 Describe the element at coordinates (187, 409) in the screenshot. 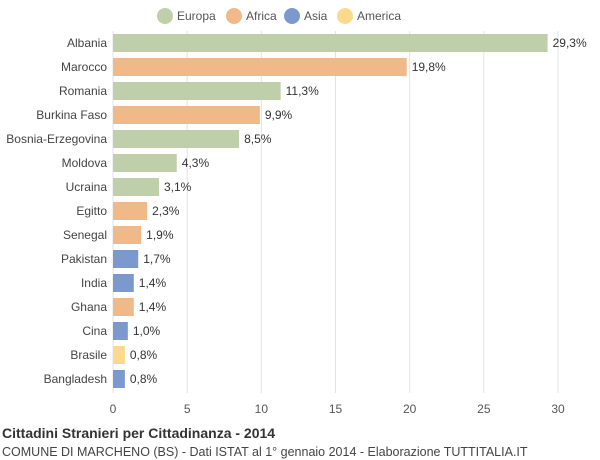

I see `x-tick-label: 5` at that location.